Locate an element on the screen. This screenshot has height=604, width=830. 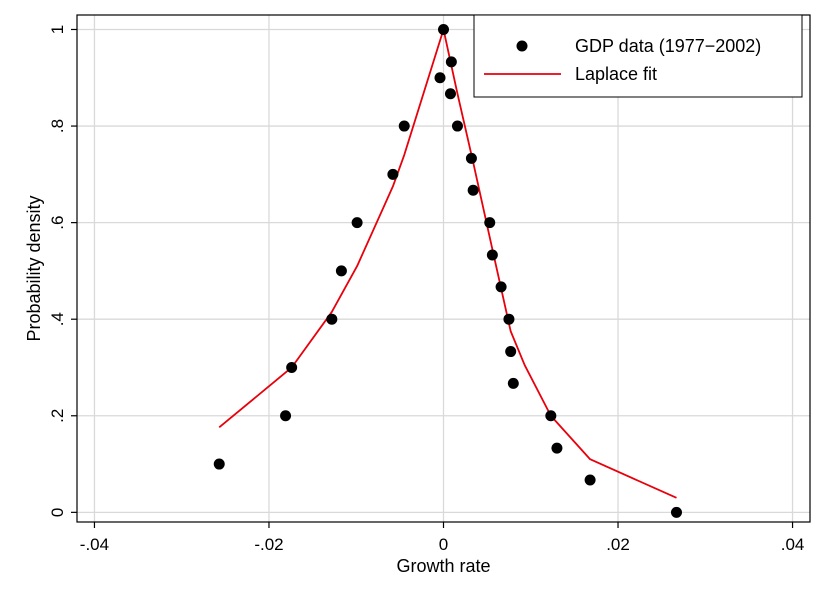
legend-label-gdp-data: GDP data (1977−2002) is located at coordinates (668, 46).